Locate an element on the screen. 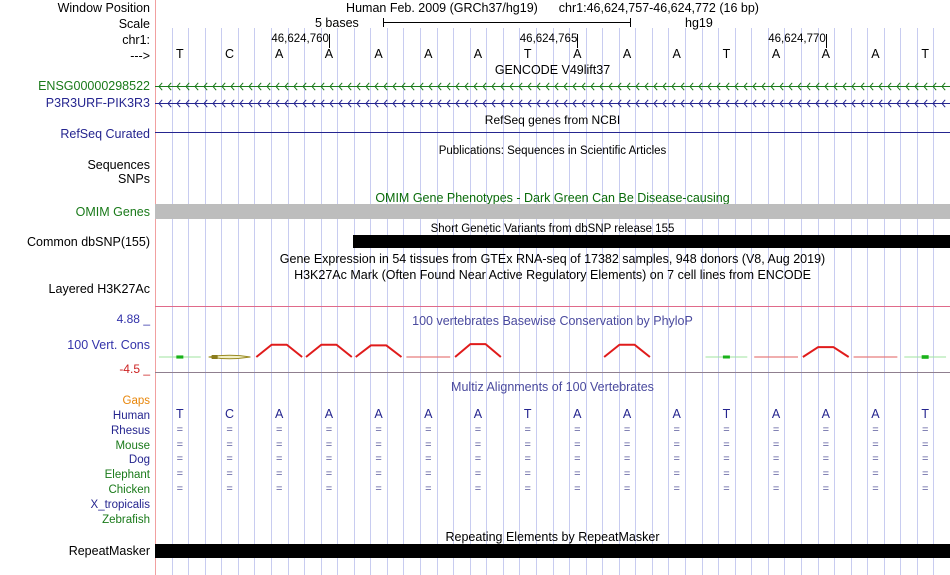 This screenshot has width=950, height=575. species-label-mouse: Mouse is located at coordinates (132, 445).